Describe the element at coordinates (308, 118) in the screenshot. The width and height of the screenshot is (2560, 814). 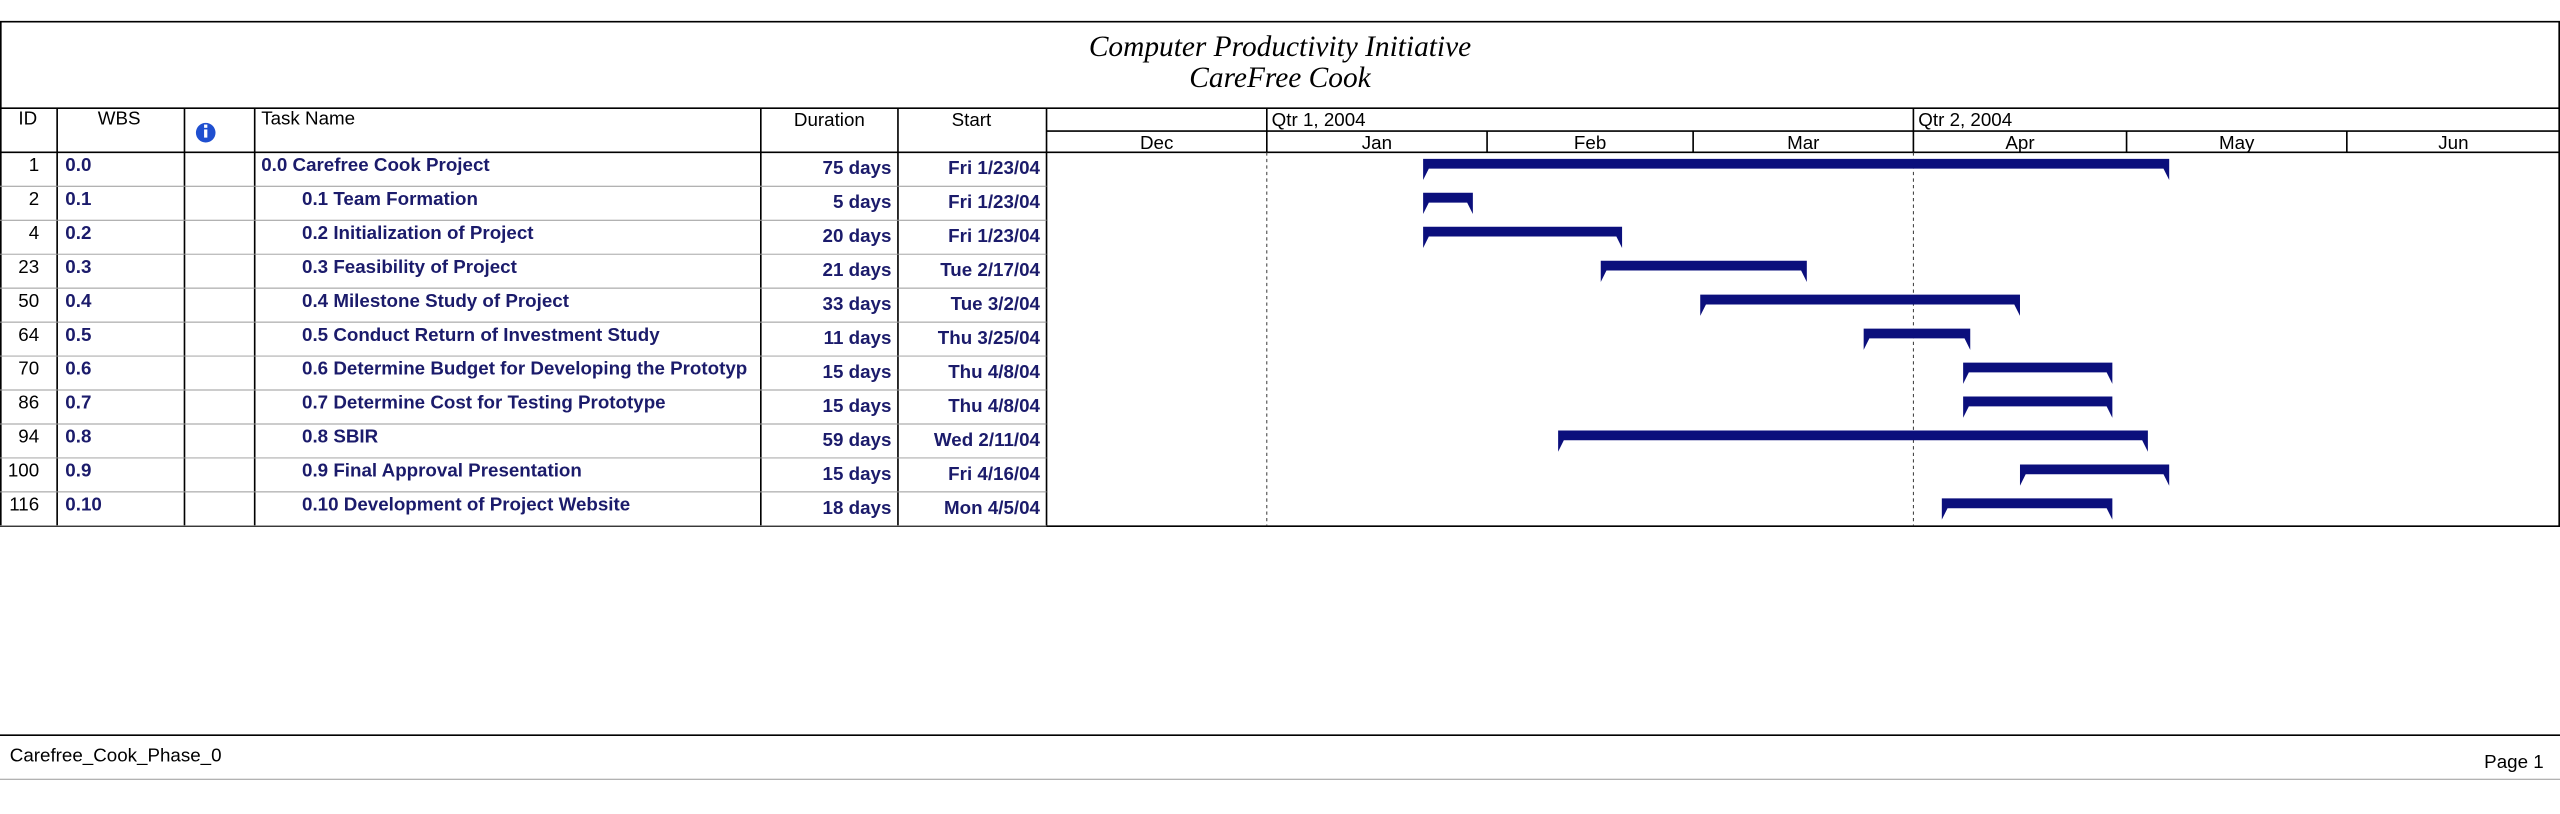
I see `column-header: Task Name` at that location.